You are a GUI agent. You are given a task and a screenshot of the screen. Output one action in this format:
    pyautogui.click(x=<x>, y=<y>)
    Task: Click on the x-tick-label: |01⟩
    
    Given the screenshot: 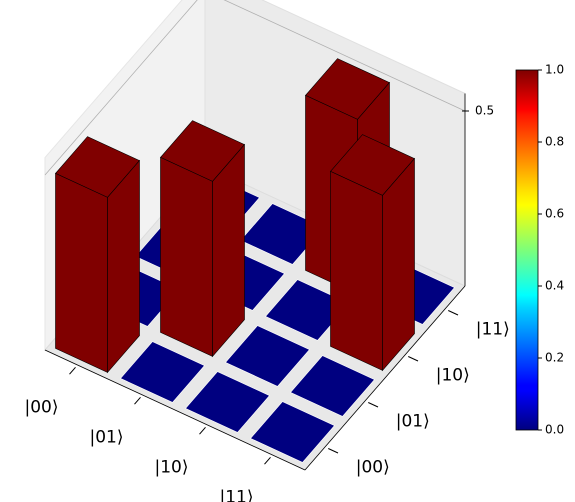 What is the action you would take?
    pyautogui.click(x=107, y=438)
    